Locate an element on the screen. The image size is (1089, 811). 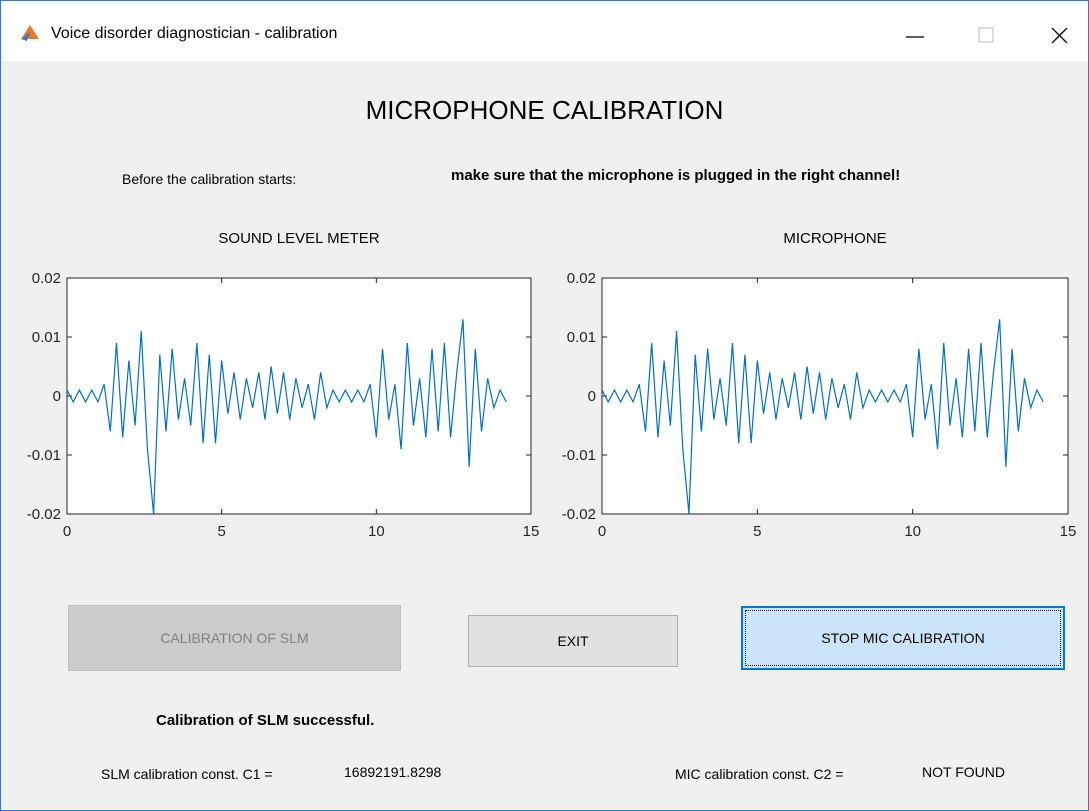
maximize is located at coordinates (986, 35).